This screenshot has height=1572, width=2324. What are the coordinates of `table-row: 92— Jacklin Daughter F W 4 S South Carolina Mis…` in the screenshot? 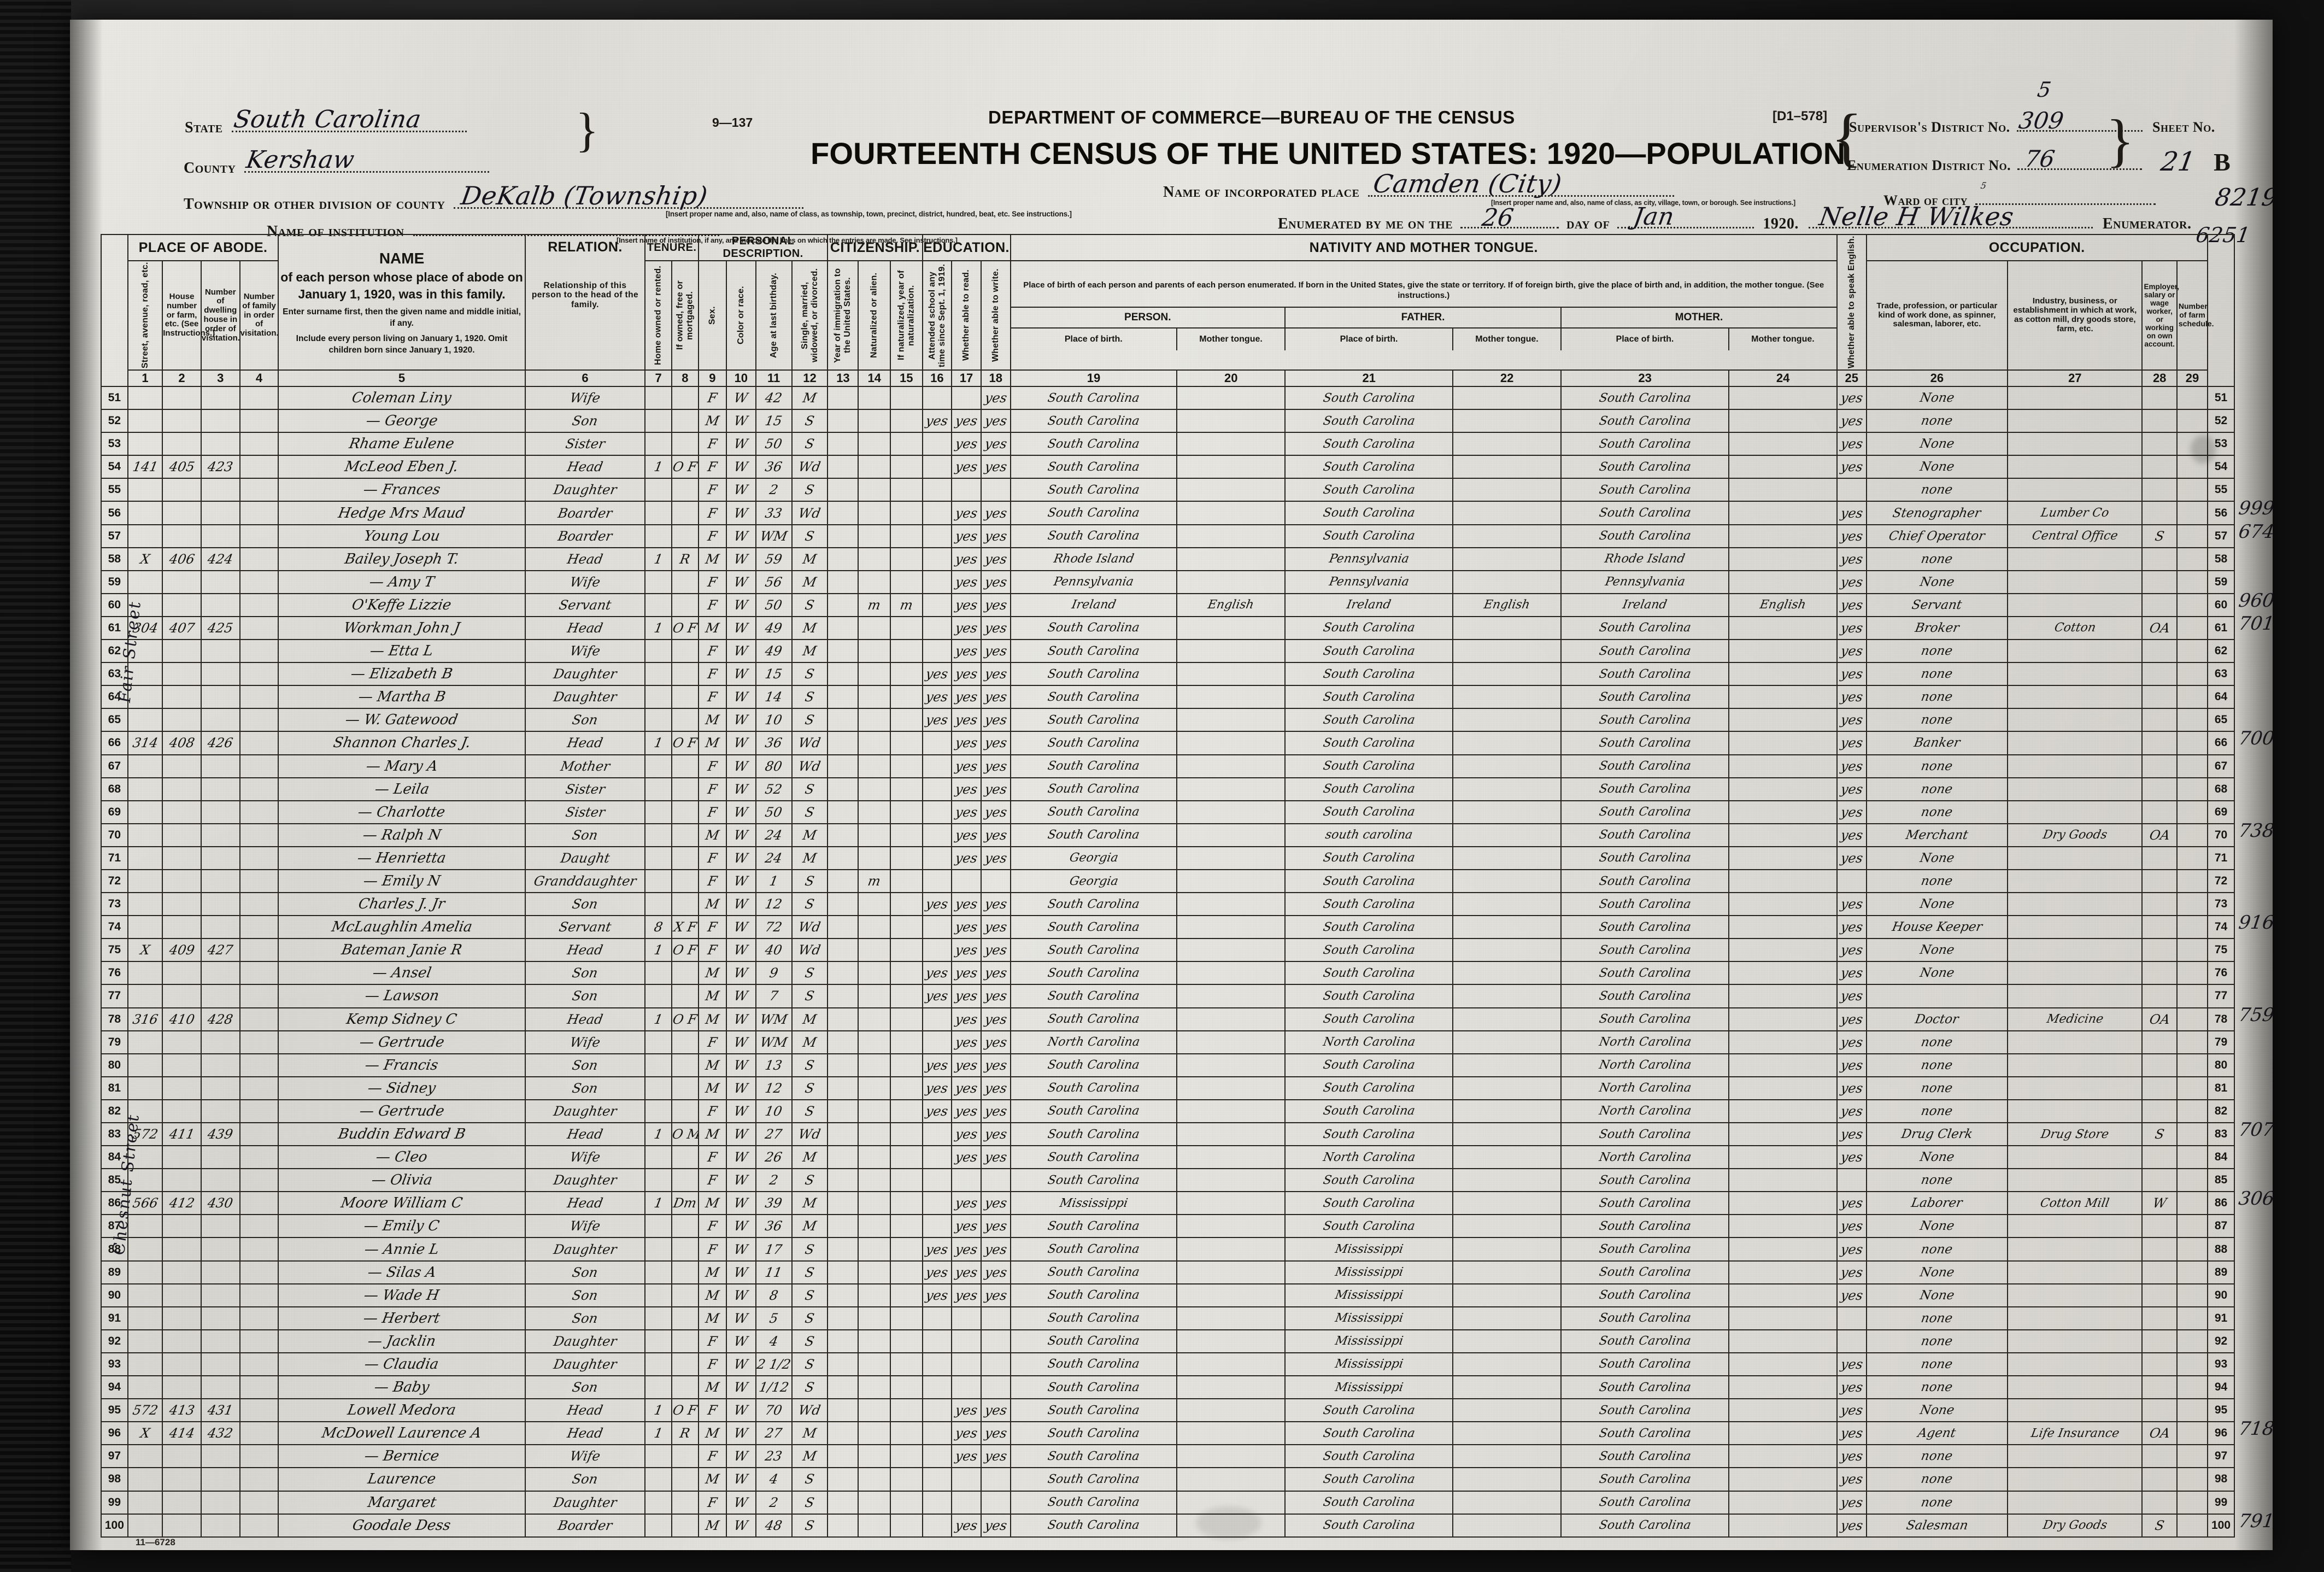 It's located at (1168, 1341).